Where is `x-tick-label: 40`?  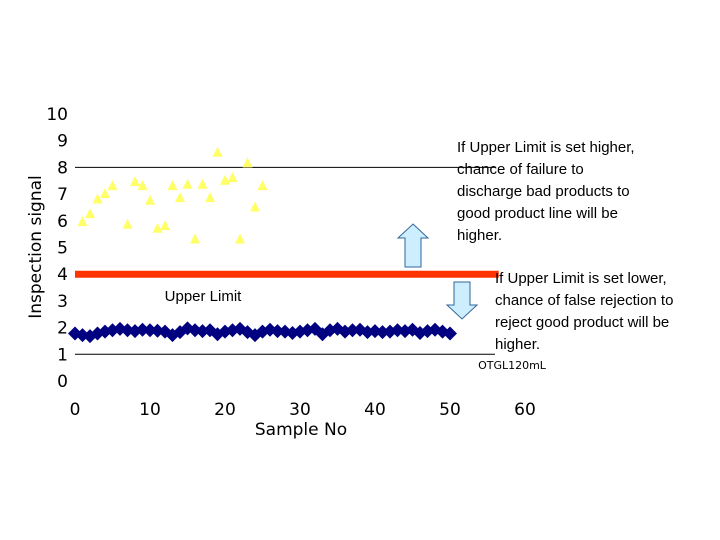 x-tick-label: 40 is located at coordinates (375, 410).